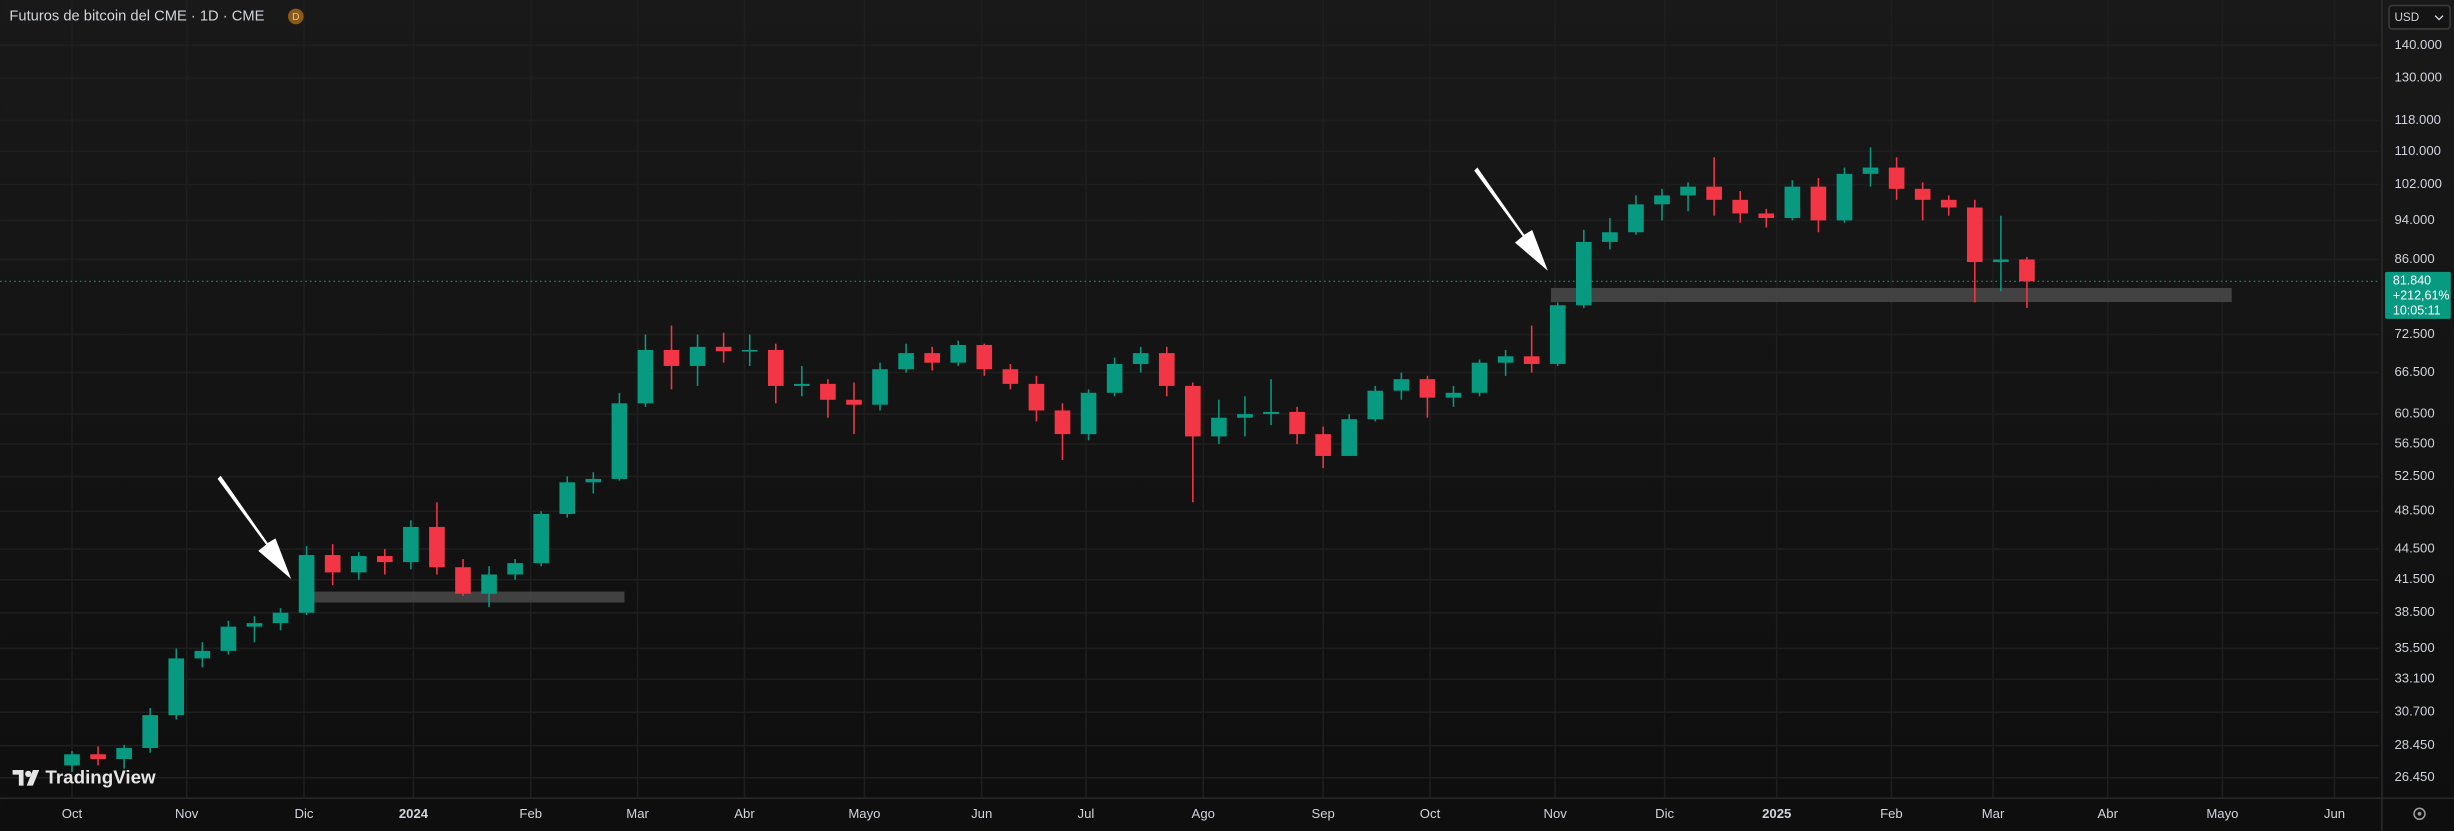  Describe the element at coordinates (1203, 813) in the screenshot. I see `x-tick-label: Ago` at that location.